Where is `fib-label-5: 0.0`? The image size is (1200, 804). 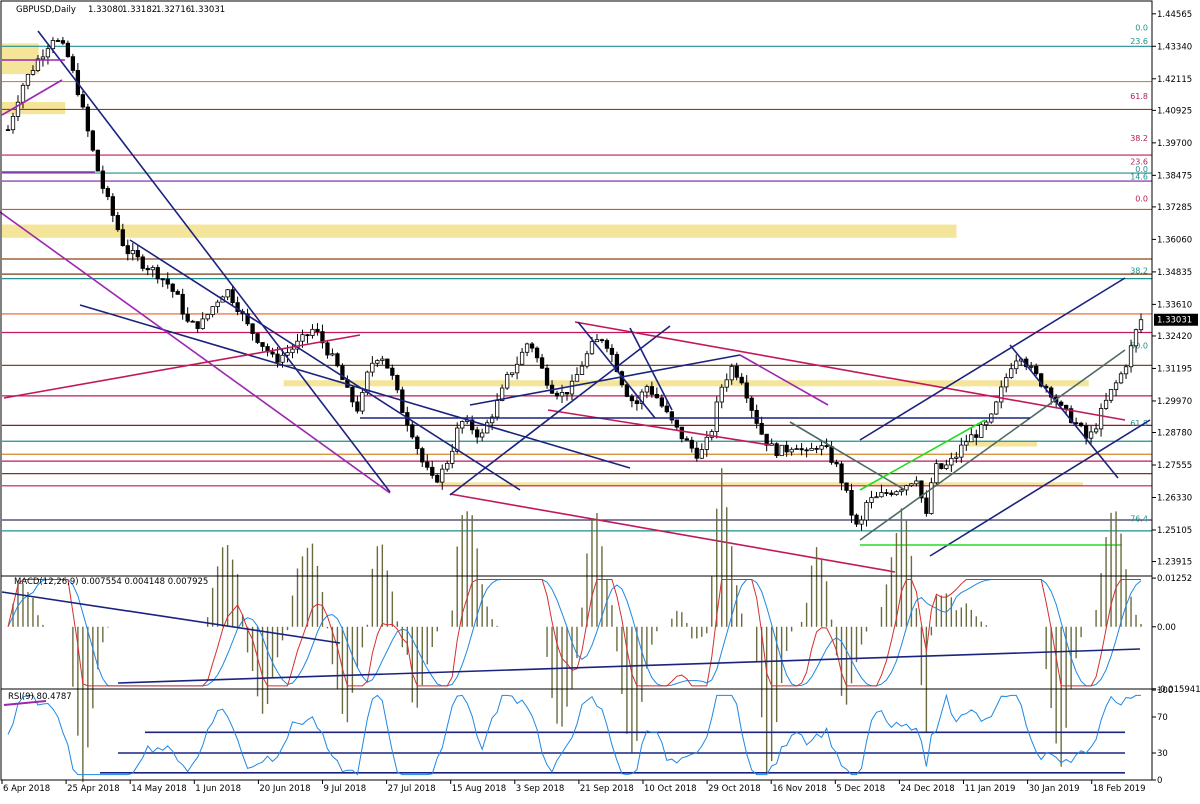 fib-label-5: 0.0 is located at coordinates (1141, 169).